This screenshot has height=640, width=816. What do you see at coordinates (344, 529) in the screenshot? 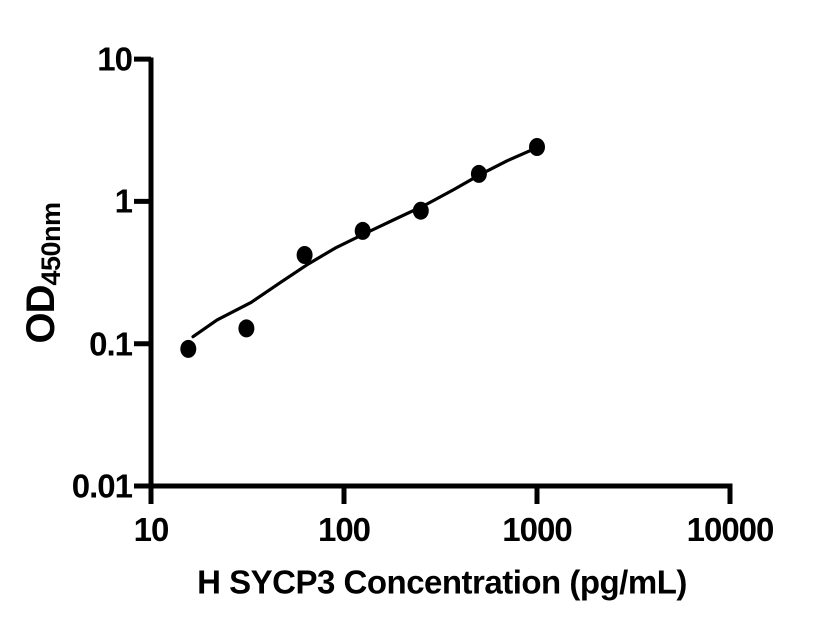
I see `x-tick-label: 100` at bounding box center [344, 529].